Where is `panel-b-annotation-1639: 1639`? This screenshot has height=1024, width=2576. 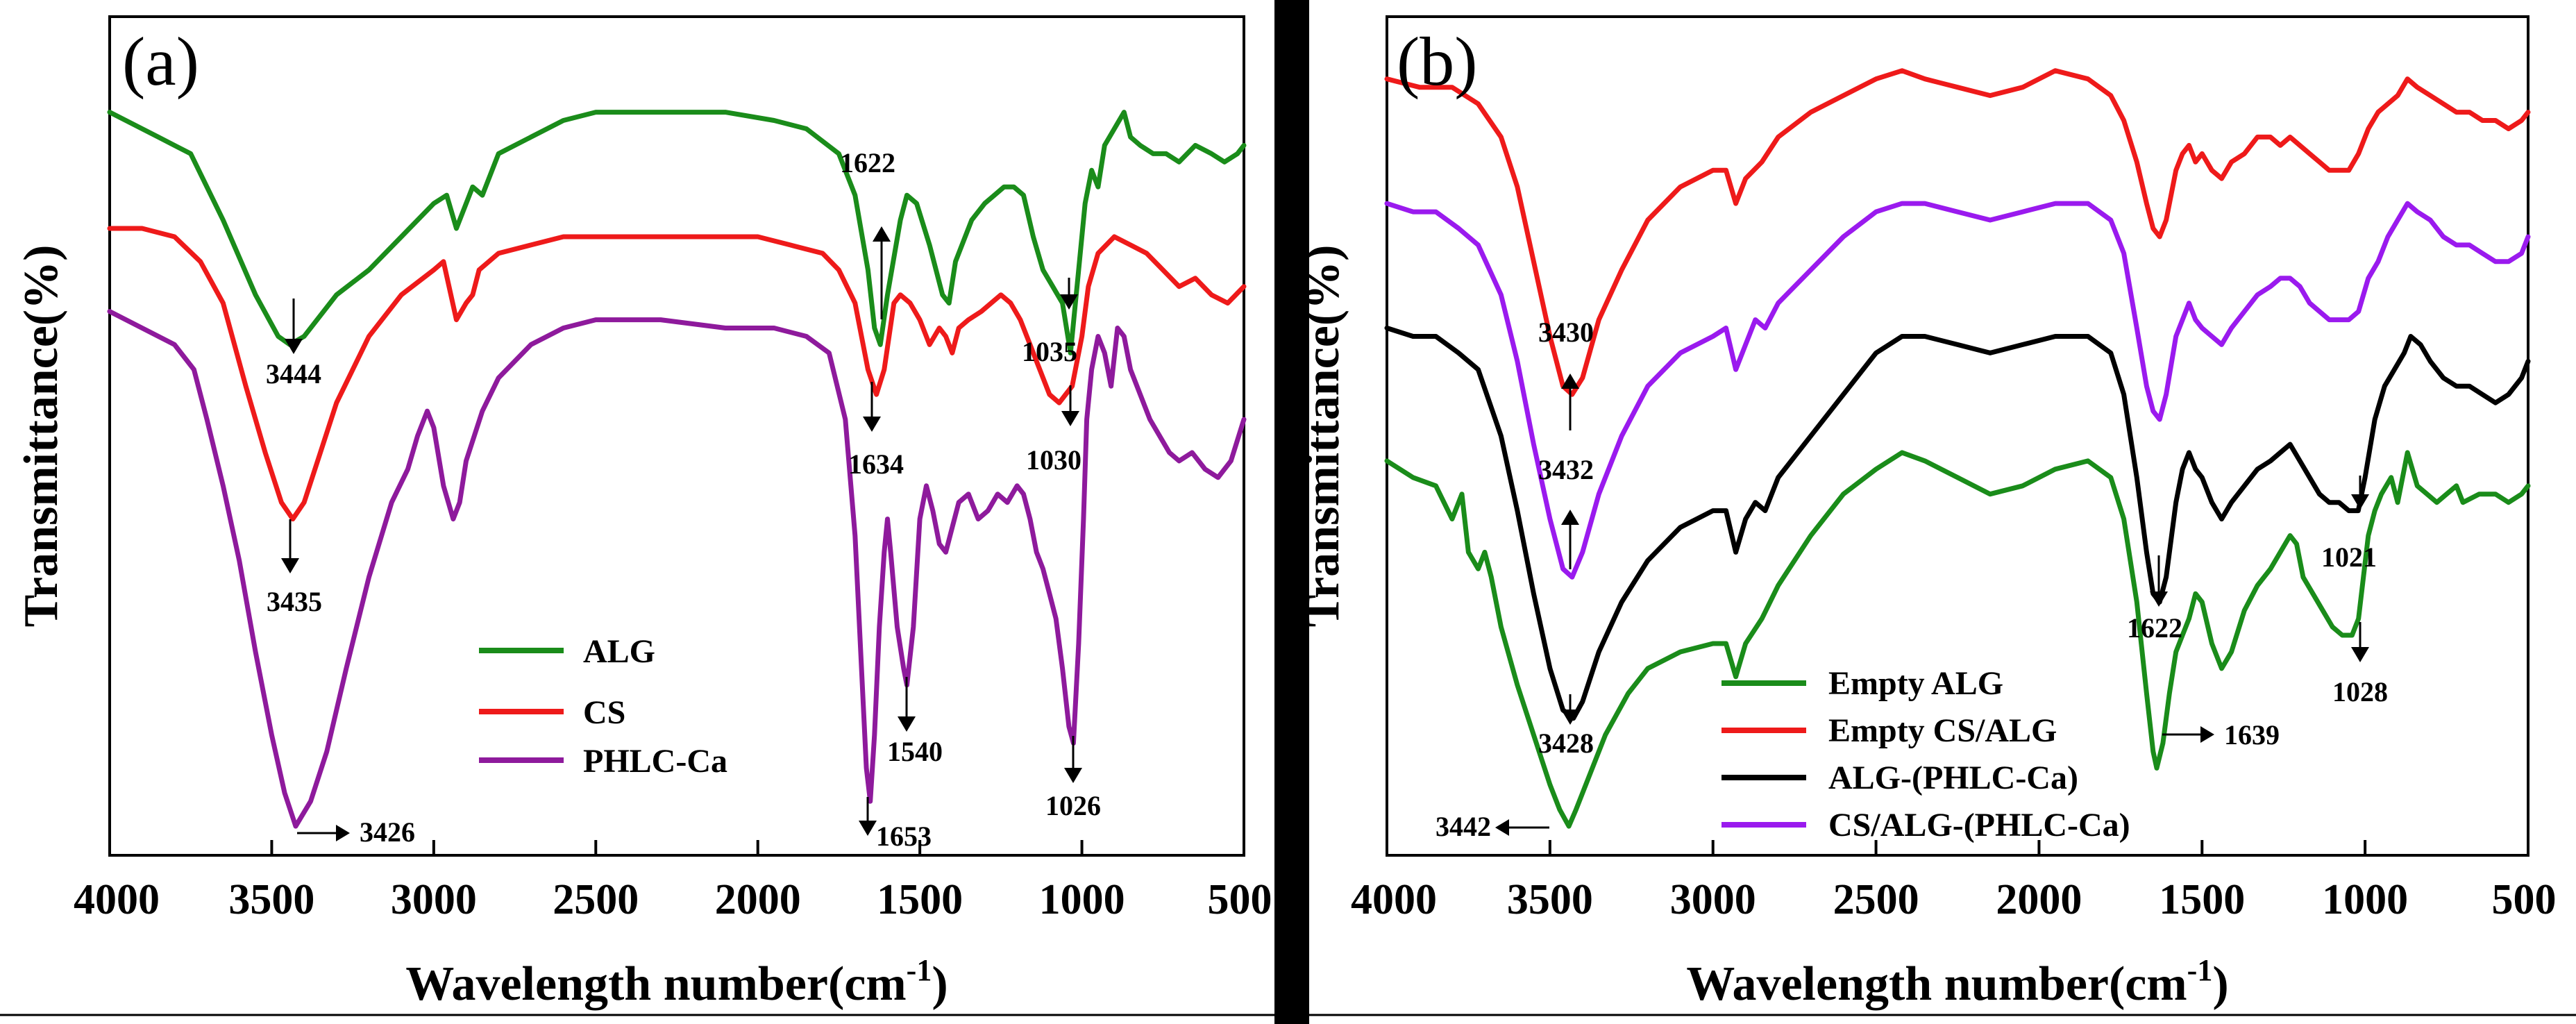
panel-b-annotation-1639: 1639 is located at coordinates (2221, 734).